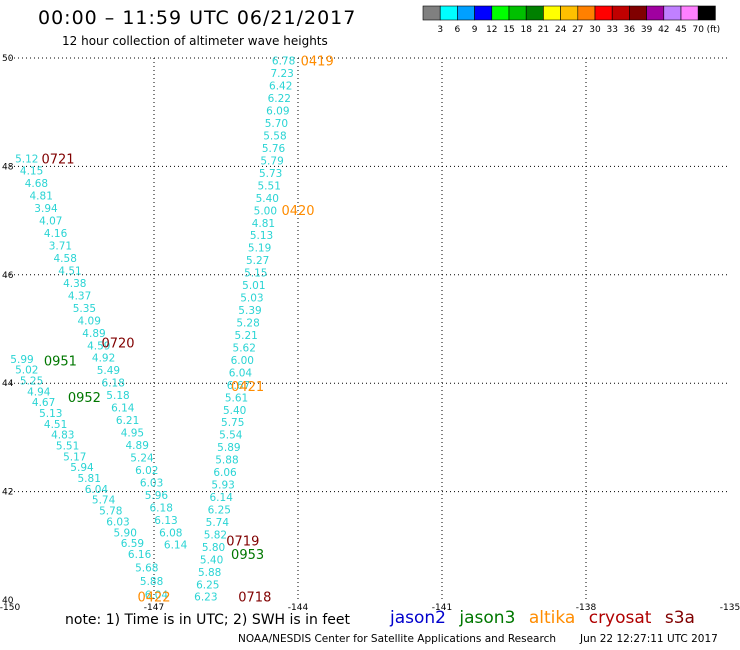 The width and height of the screenshot is (740, 650). I want to click on latitude-tick-label: 42, so click(7, 493).